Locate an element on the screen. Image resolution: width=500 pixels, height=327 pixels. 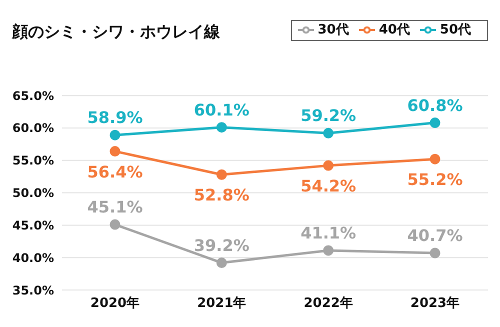
y-tick-label: 35.0% is located at coordinates (33, 290).